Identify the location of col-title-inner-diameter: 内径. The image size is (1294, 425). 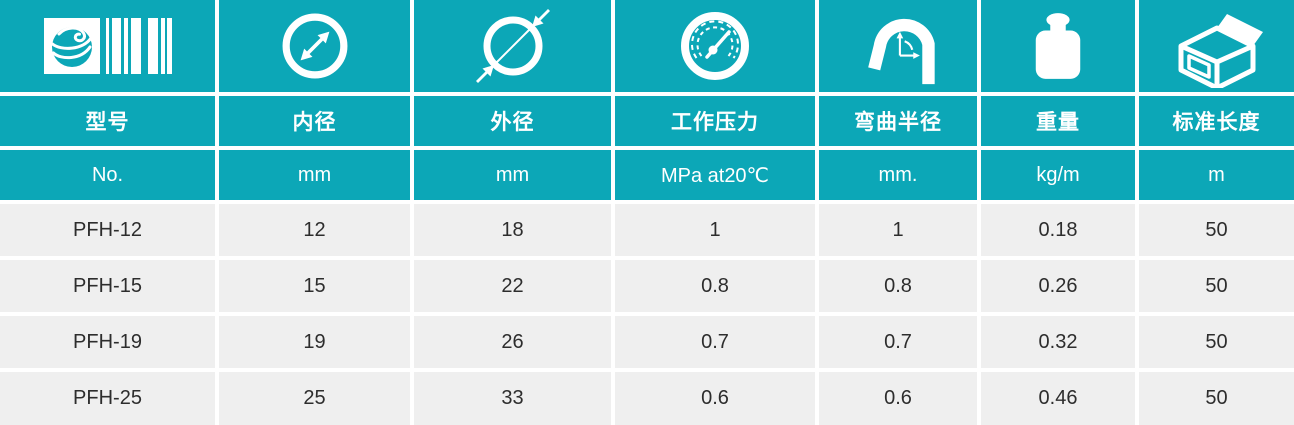
(314, 121).